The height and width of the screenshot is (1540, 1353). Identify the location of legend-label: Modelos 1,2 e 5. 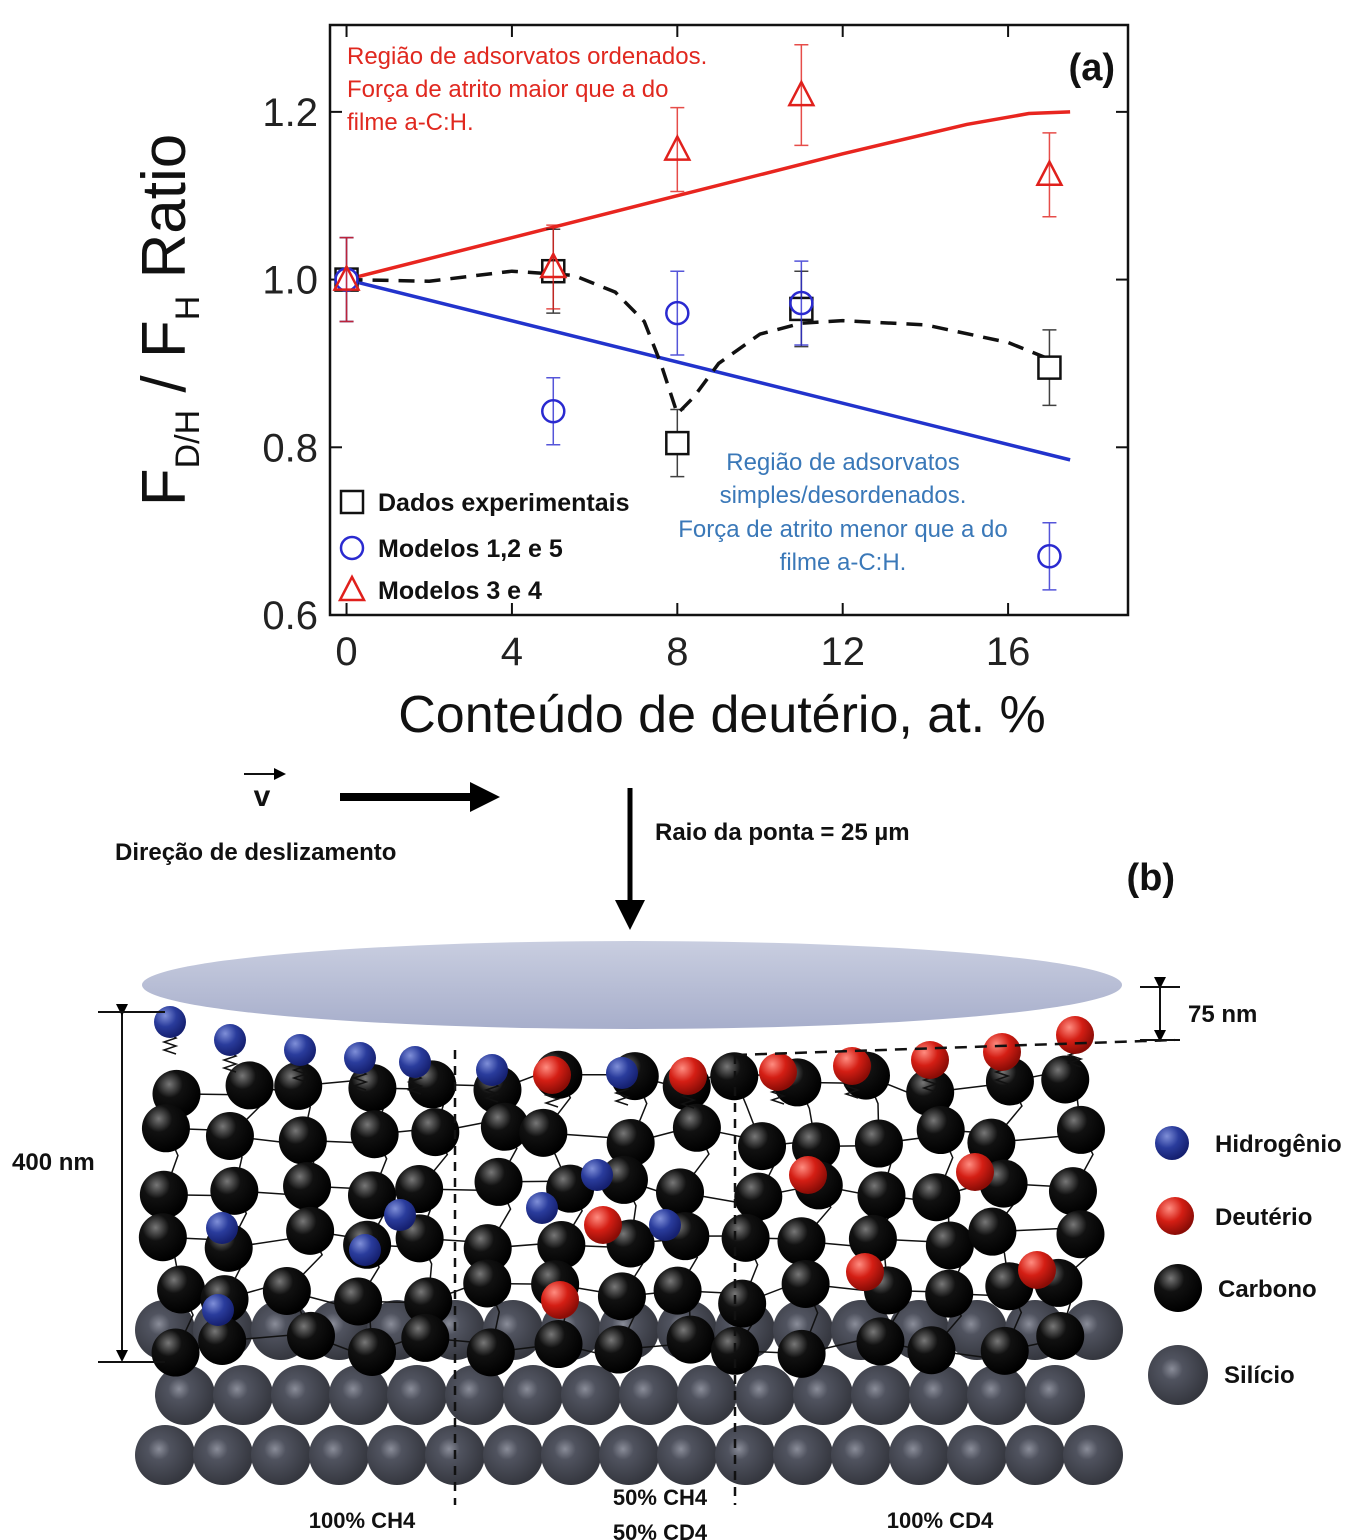
(470, 549).